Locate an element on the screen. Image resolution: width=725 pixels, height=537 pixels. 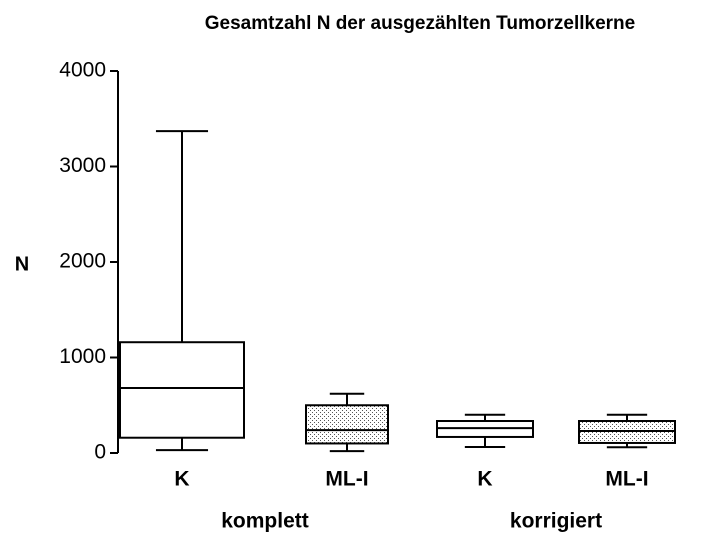
y-tick-label: 3000 is located at coordinates (82, 165).